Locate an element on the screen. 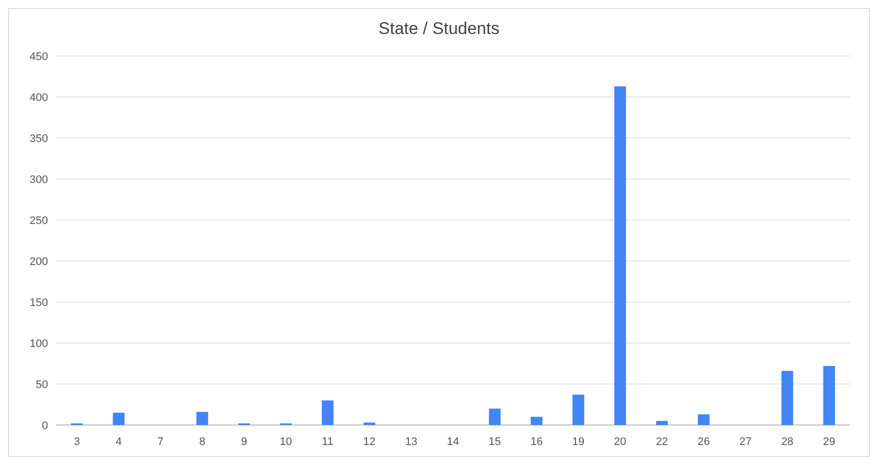 Image resolution: width=878 pixels, height=465 pixels. y-tick-label: 300 is located at coordinates (39, 180).